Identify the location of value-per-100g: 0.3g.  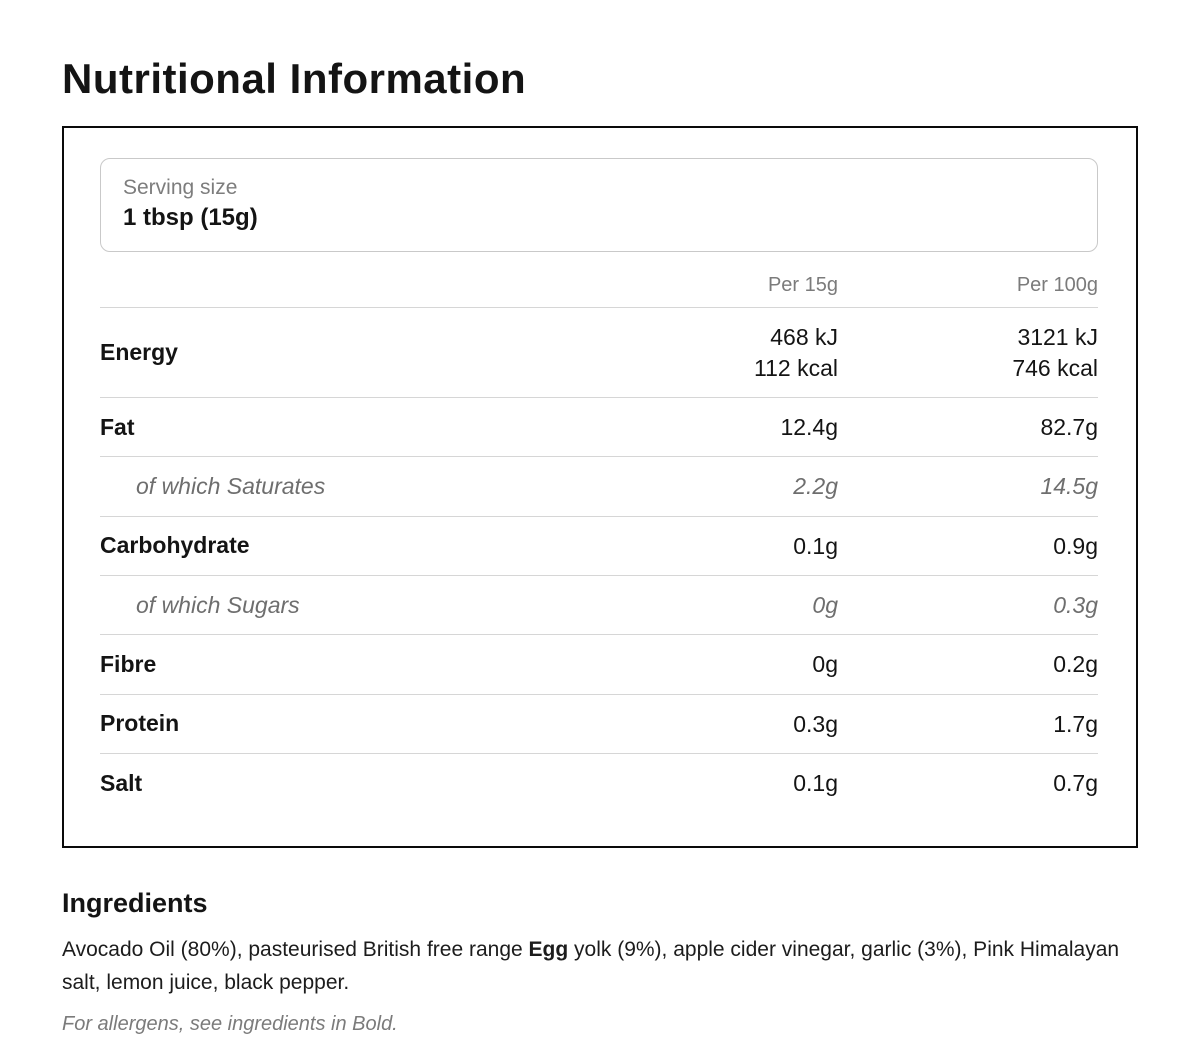
(1075, 604).